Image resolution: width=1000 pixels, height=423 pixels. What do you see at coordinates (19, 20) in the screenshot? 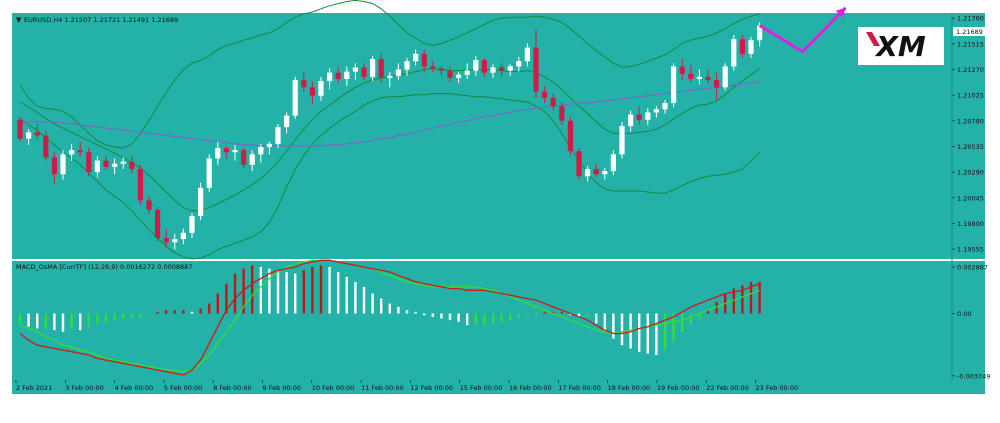
I see `chart-menu-icon: ▼` at bounding box center [19, 20].